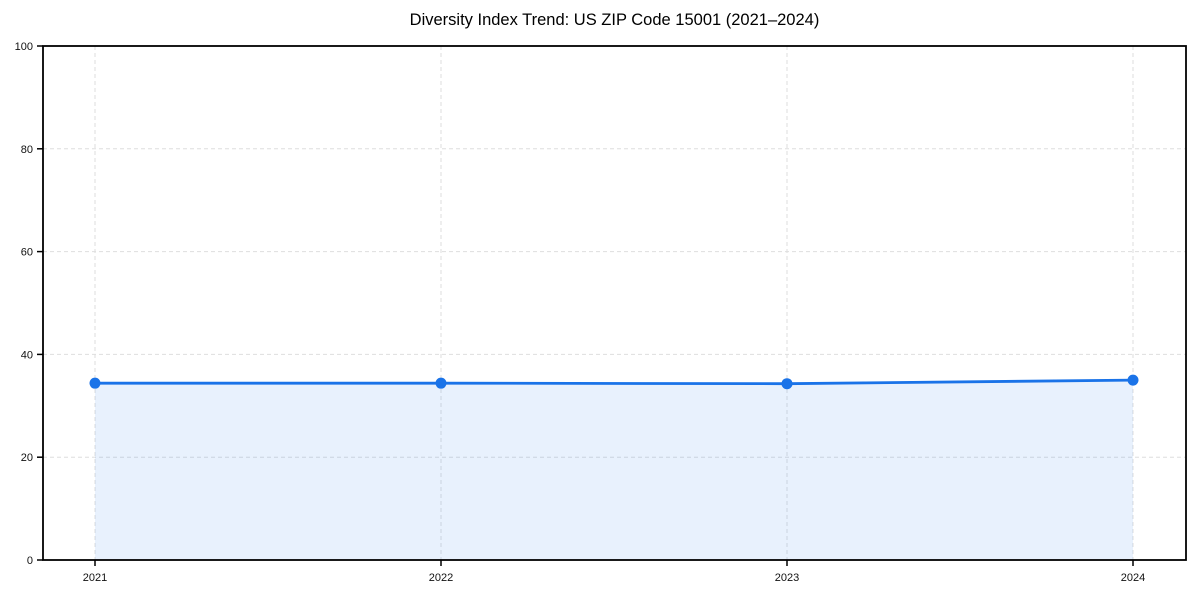  What do you see at coordinates (95, 578) in the screenshot?
I see `x-tick-label: 2021` at bounding box center [95, 578].